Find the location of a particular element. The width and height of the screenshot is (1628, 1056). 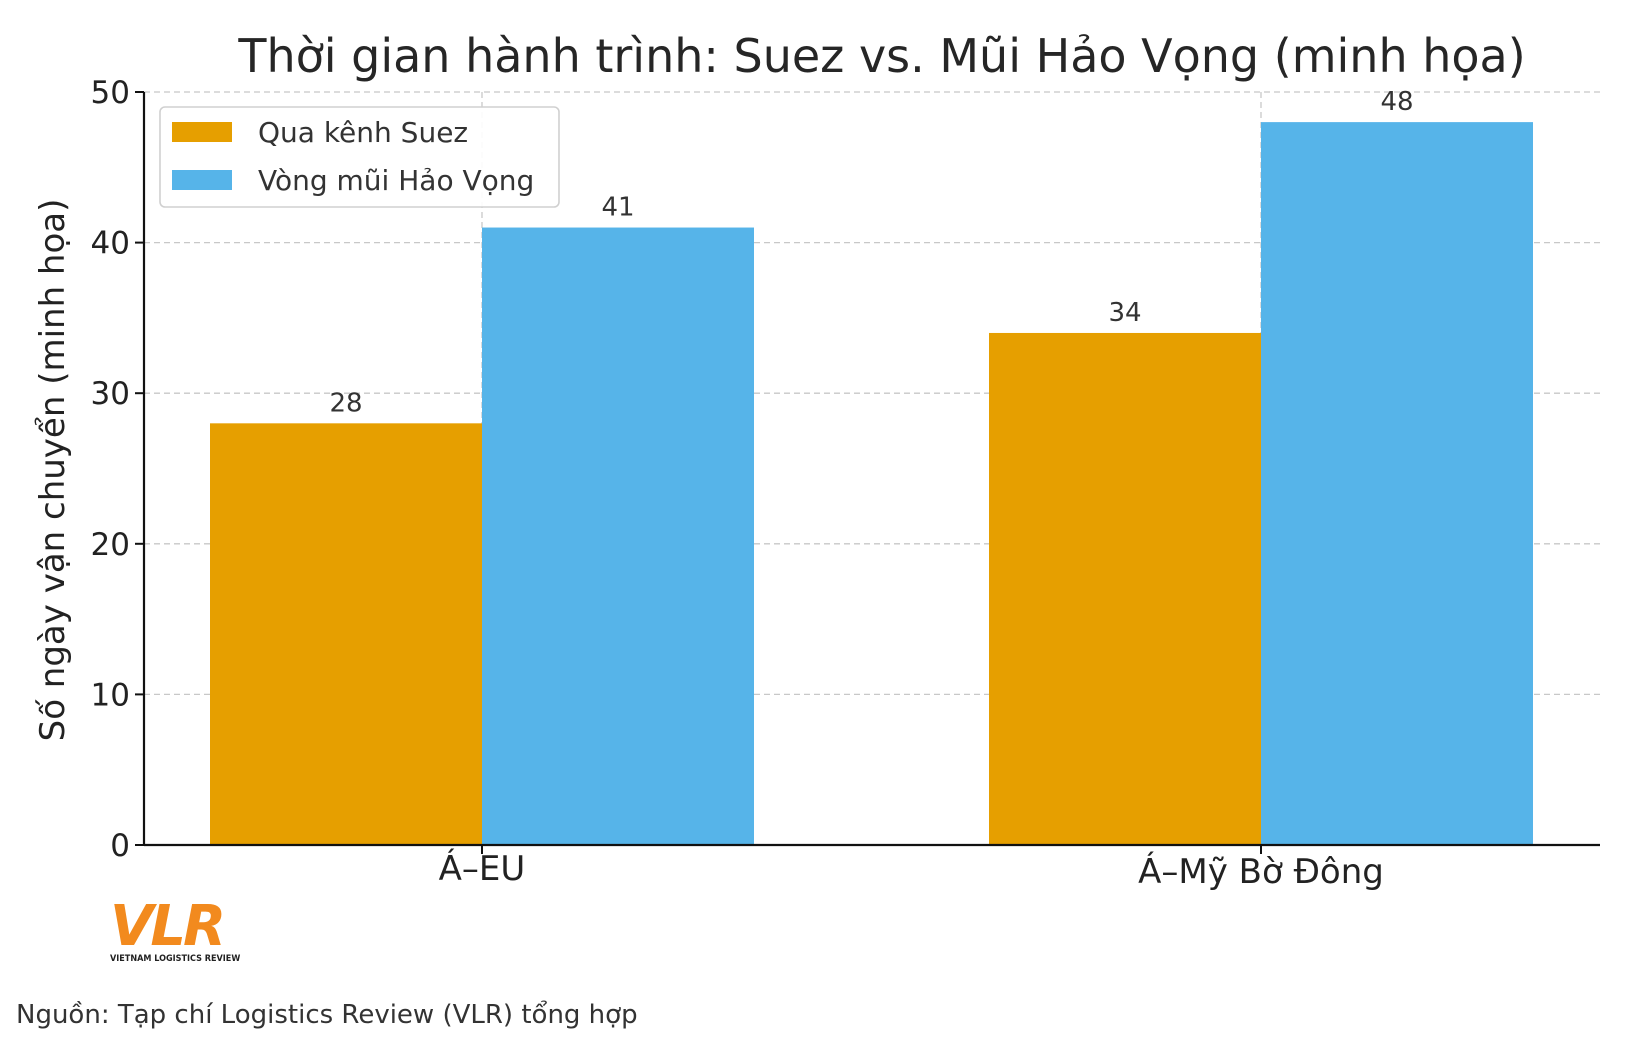

y-tick-label: 30 is located at coordinates (110, 394).